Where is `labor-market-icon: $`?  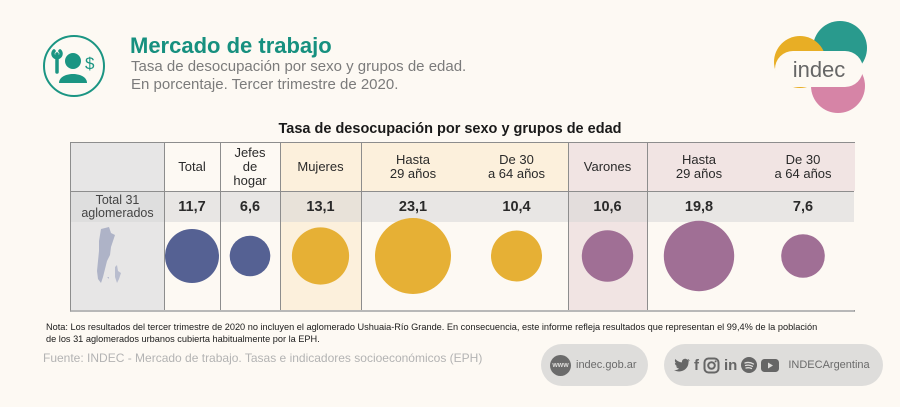
labor-market-icon: $ is located at coordinates (74, 66).